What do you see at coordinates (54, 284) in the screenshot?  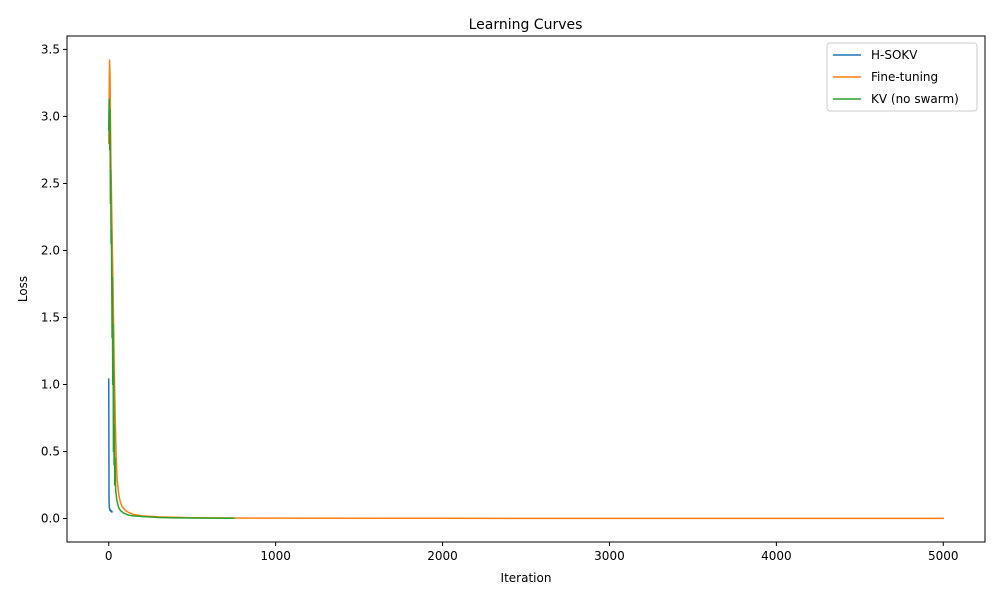 I see `y-axis: 0.0 0.5 1.0 1.5 2.0 2.5 3.0 3.5` at bounding box center [54, 284].